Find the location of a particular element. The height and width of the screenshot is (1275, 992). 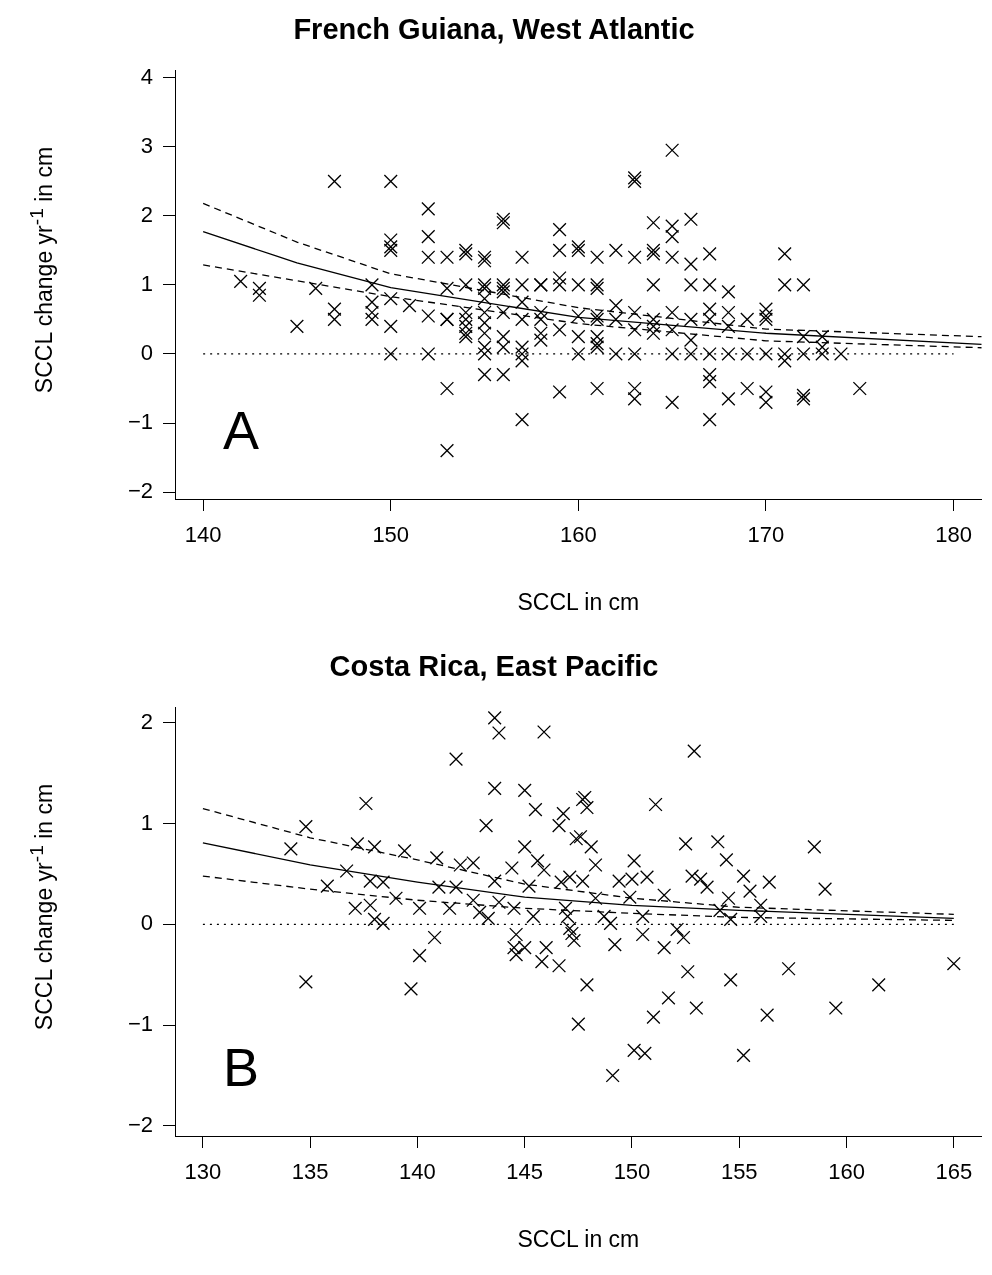

annotation: B is located at coordinates (241, 1067).